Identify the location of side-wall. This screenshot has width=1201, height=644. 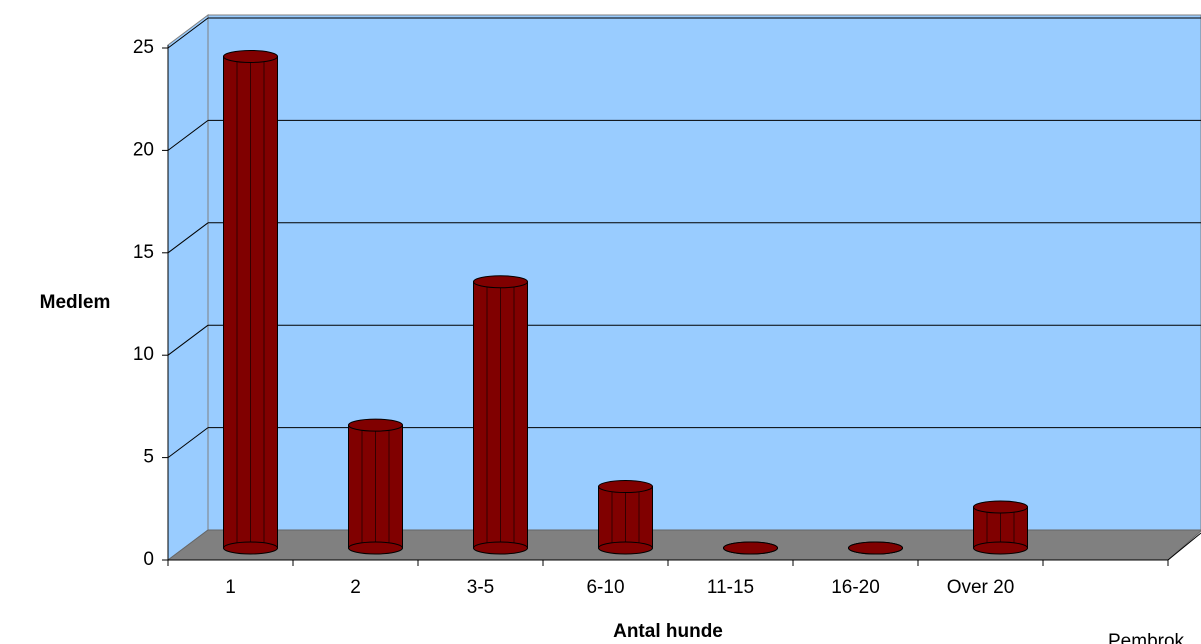
(188, 287).